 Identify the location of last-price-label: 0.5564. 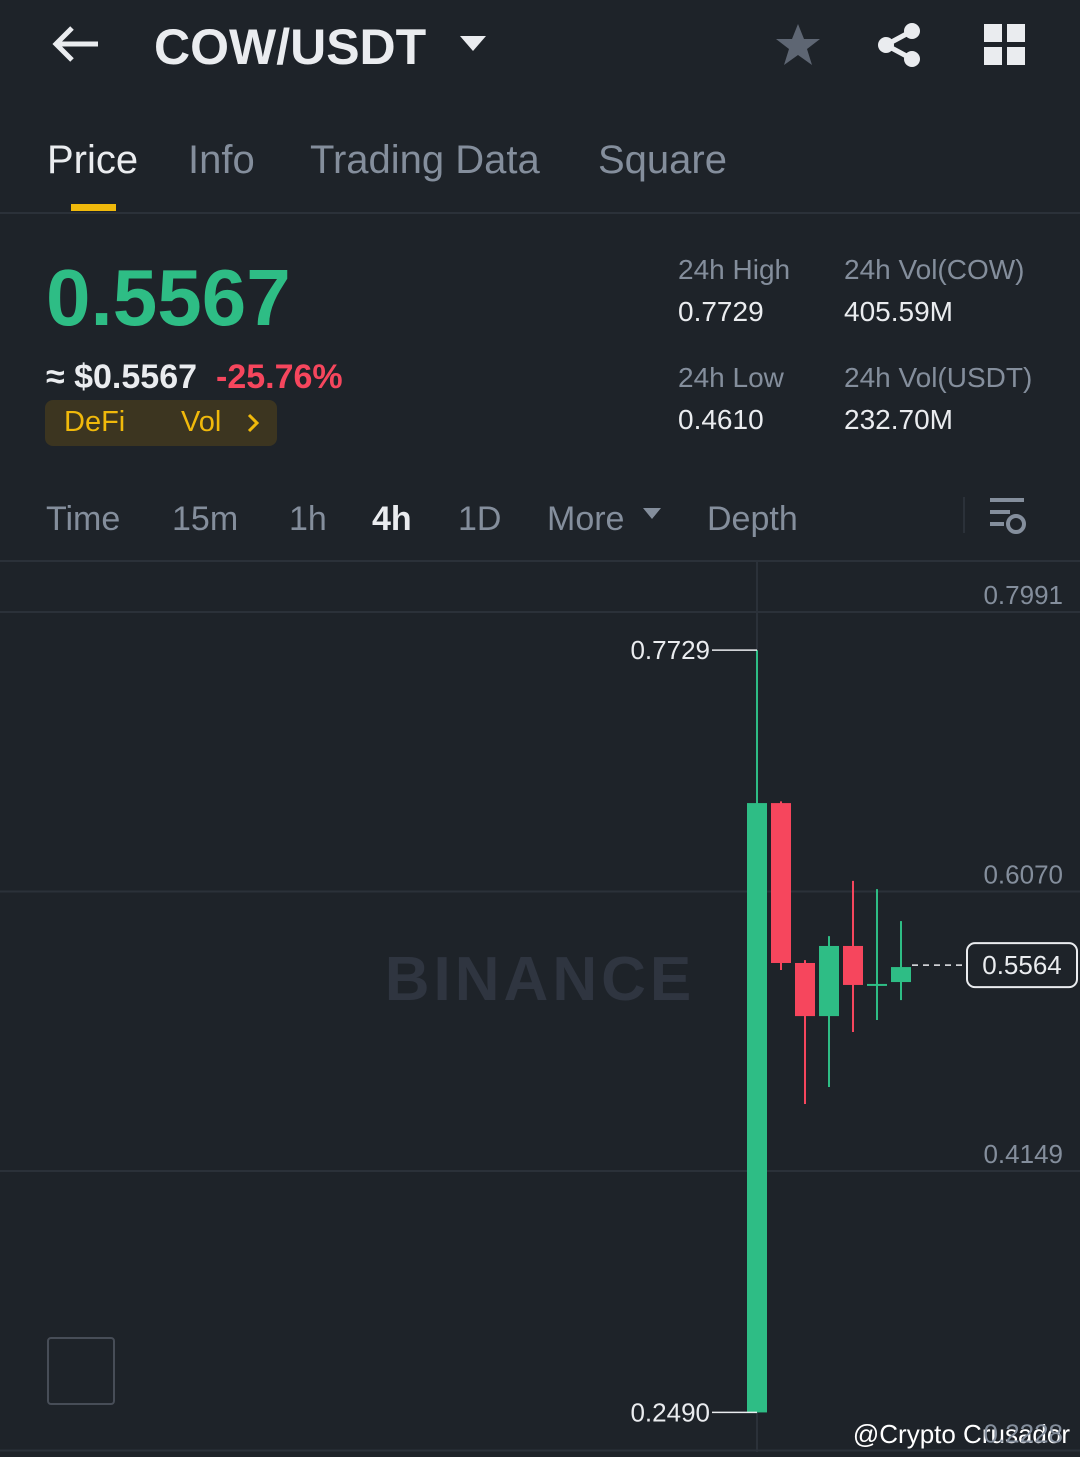
(1022, 965).